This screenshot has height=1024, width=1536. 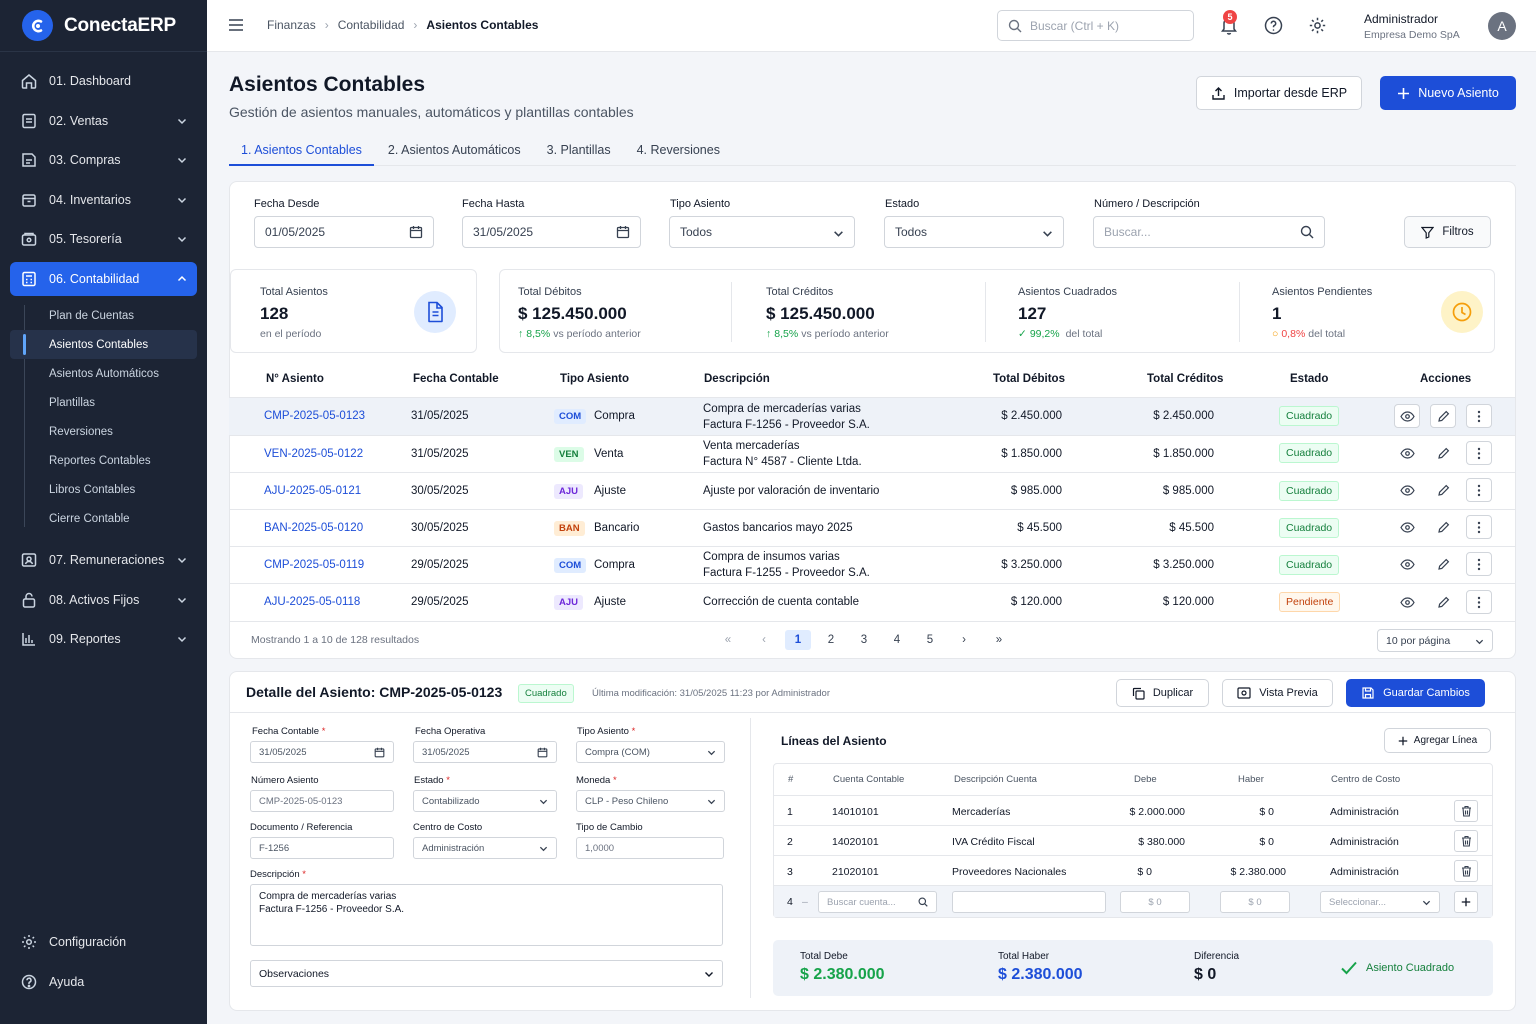 What do you see at coordinates (551, 232) in the screenshot?
I see `date-to-input: 31/05/2025` at bounding box center [551, 232].